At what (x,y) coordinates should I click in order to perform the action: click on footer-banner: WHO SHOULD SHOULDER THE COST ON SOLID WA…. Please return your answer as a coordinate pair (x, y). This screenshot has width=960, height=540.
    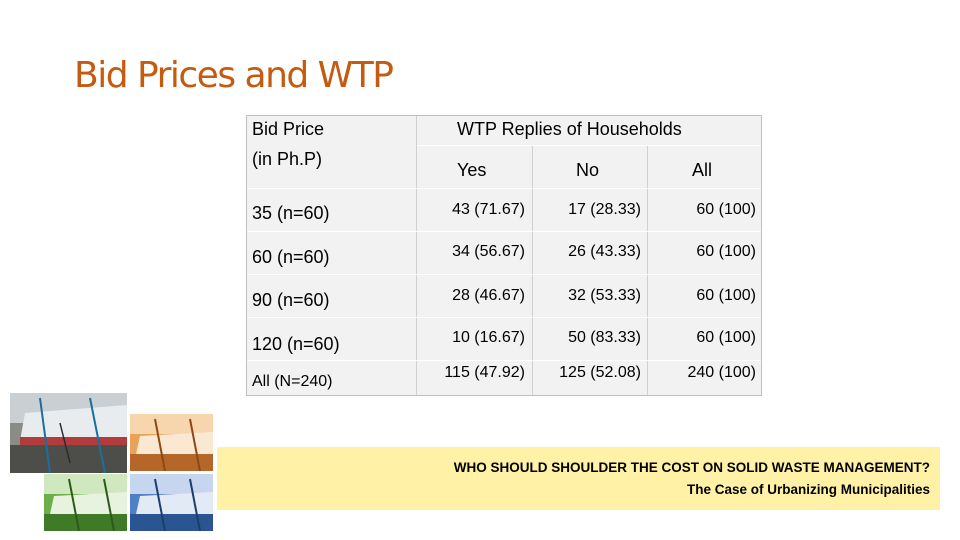
    Looking at the image, I should click on (578, 478).